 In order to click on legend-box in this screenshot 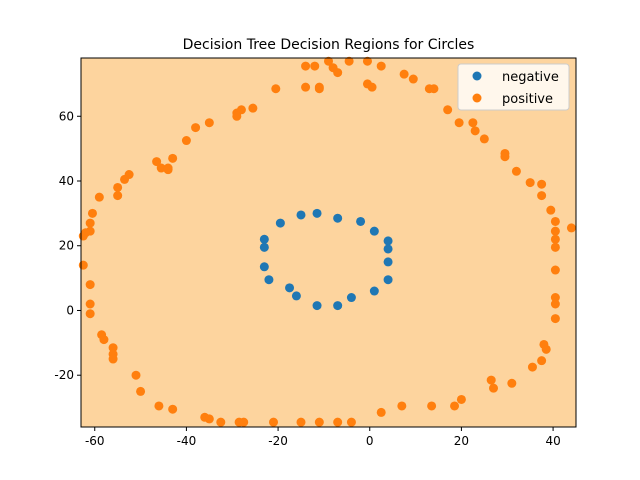, I will do `click(513, 87)`.